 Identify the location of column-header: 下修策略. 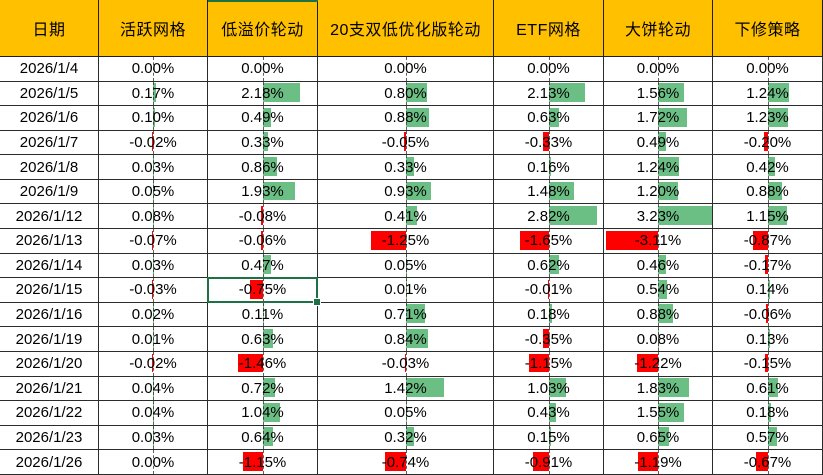
(768, 28).